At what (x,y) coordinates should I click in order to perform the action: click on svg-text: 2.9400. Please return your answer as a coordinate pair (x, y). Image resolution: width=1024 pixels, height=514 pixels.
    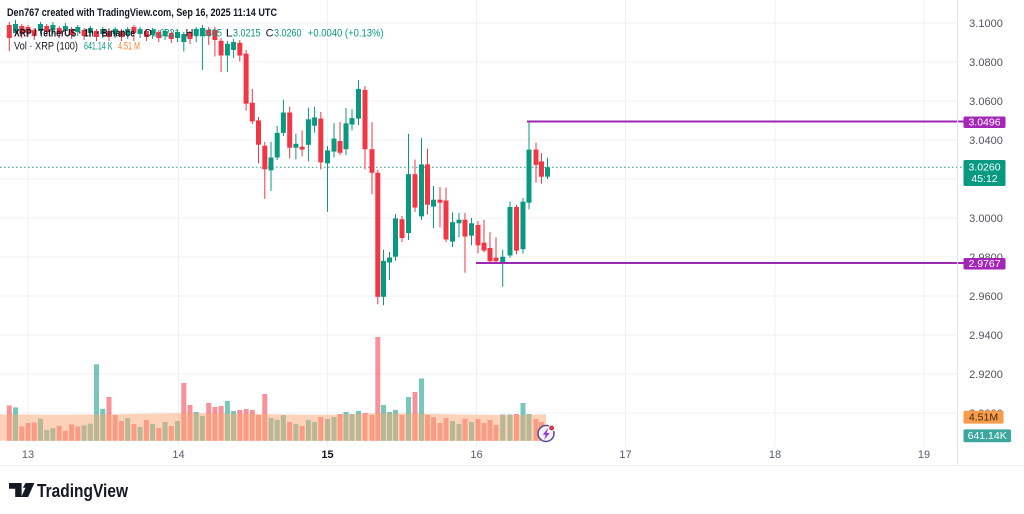
    Looking at the image, I should click on (986, 336).